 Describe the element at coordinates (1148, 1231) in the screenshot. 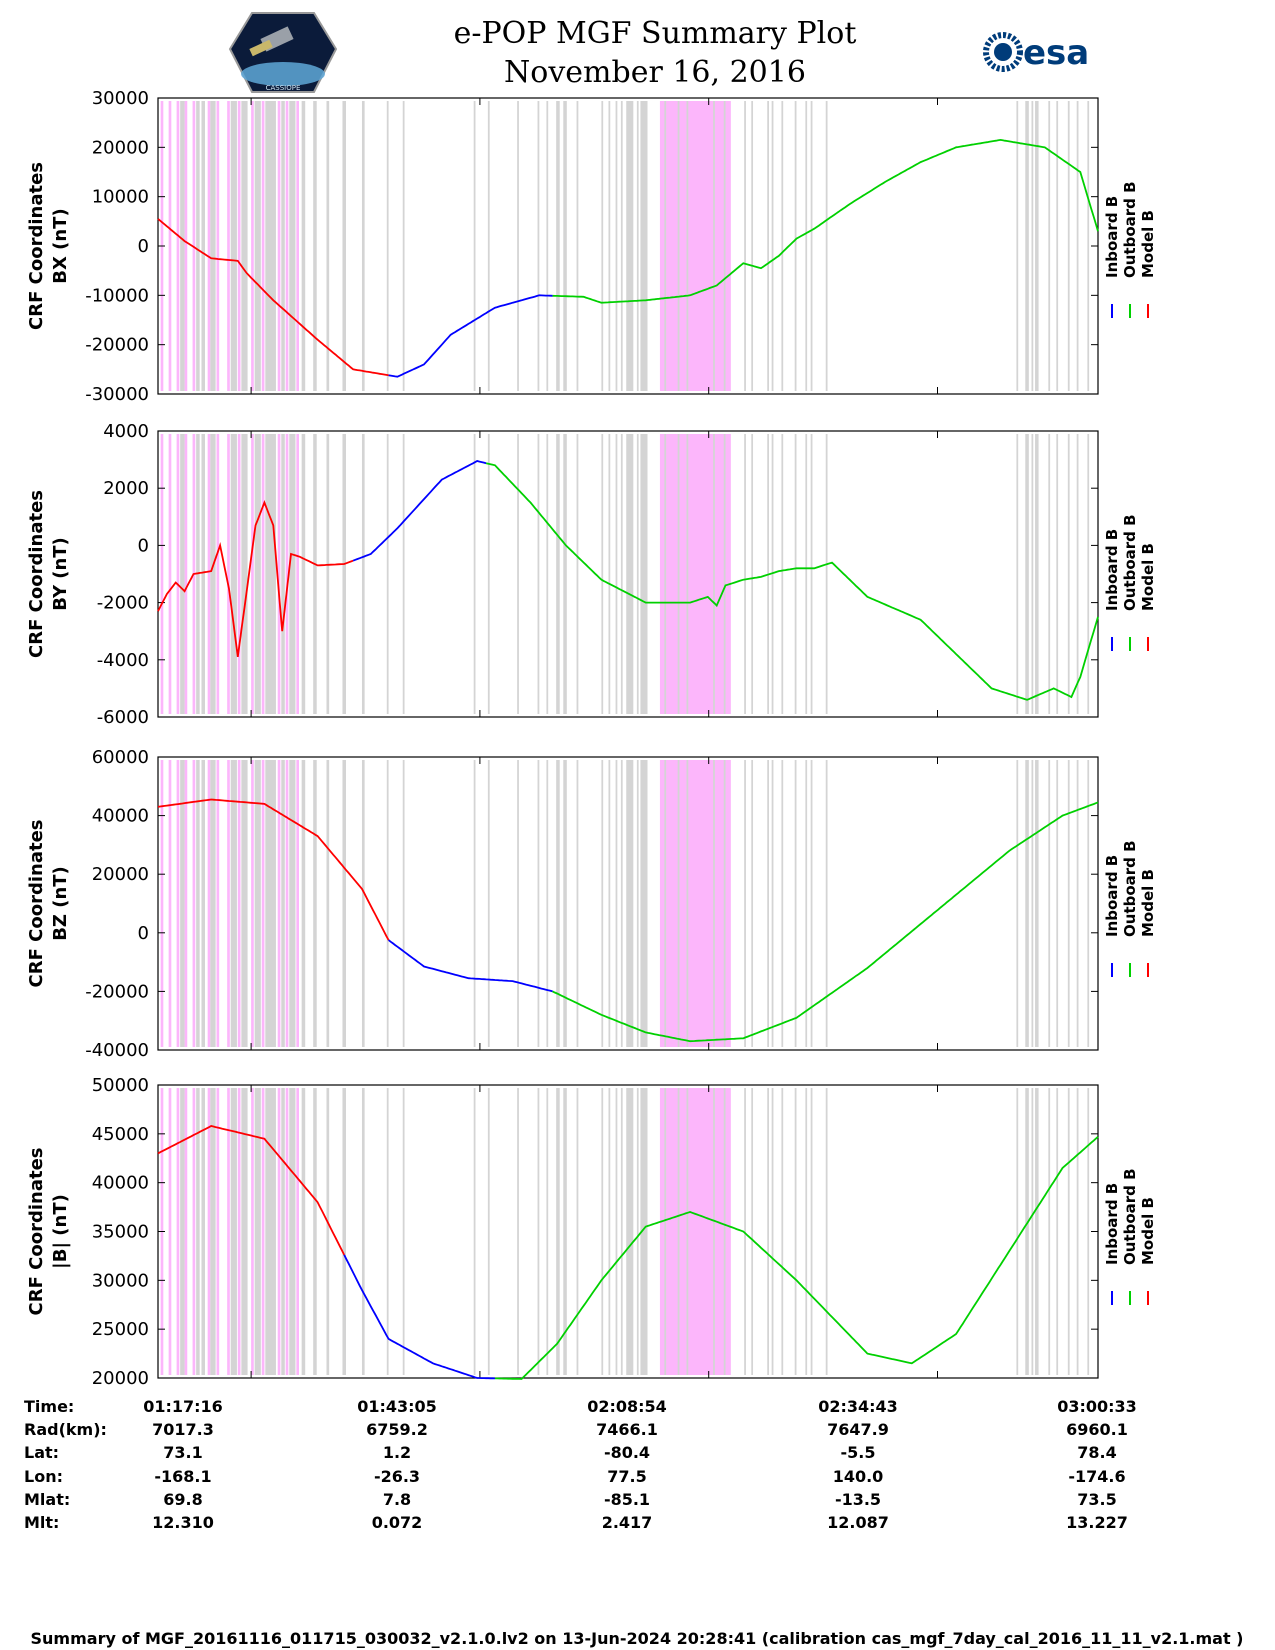

I see `legend-label-model-b: Model B` at that location.